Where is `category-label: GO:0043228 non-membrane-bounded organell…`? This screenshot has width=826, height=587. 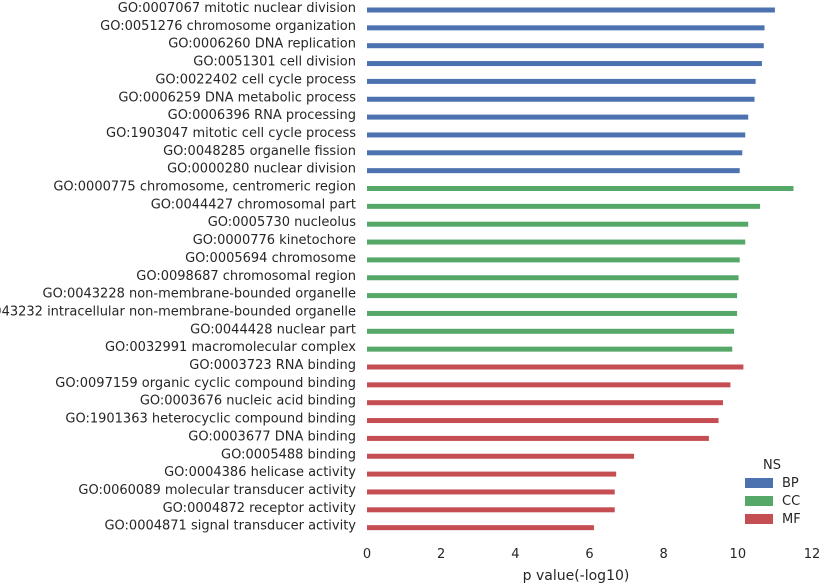 category-label: GO:0043228 non-membrane-bounded organell… is located at coordinates (200, 294).